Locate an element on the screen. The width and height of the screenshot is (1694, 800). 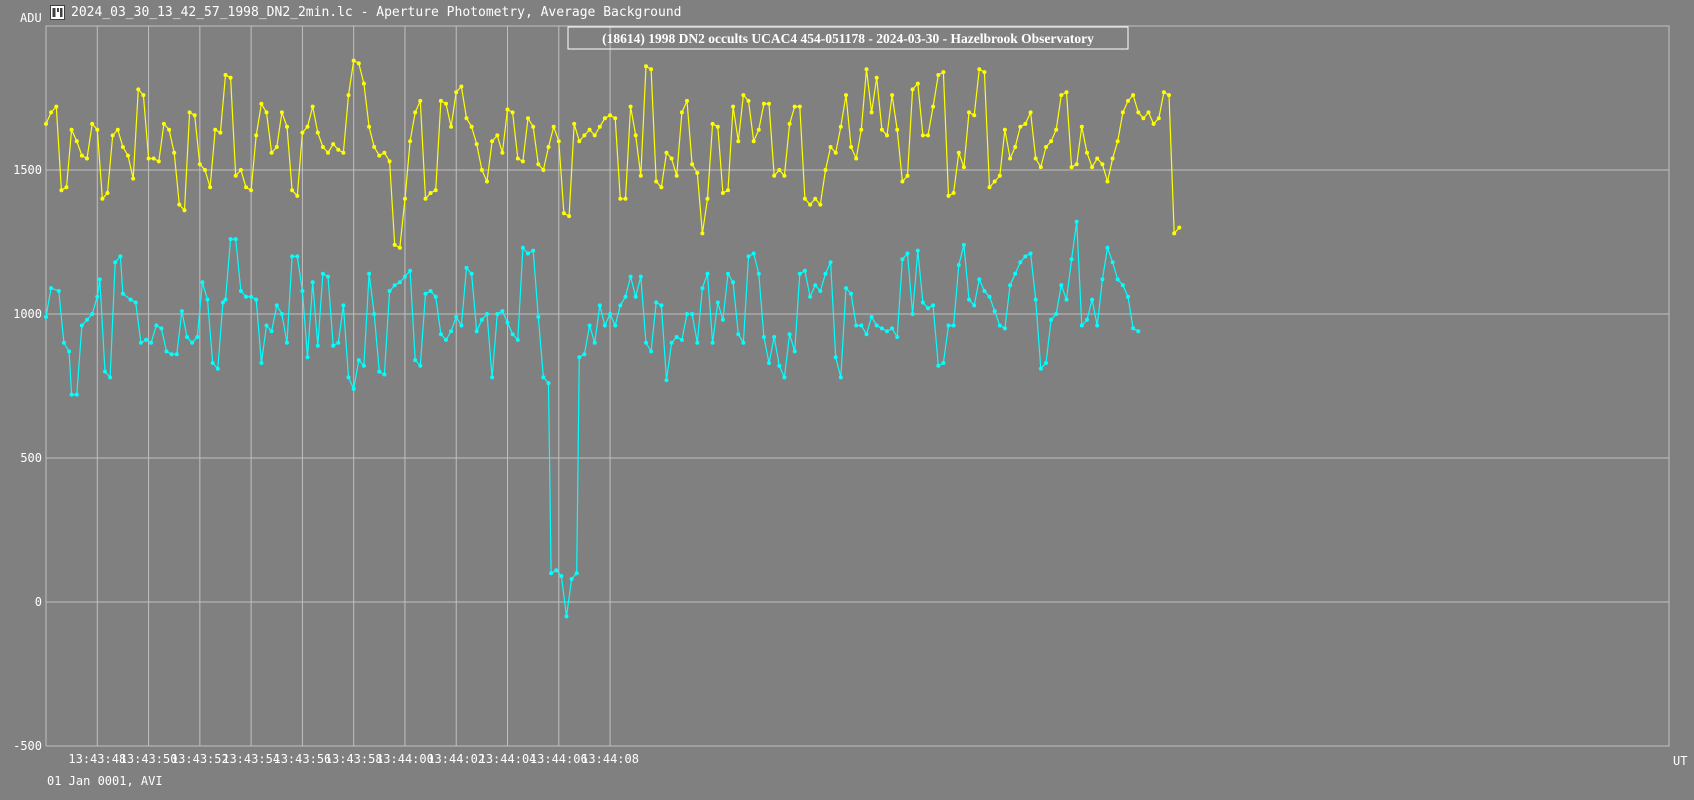
y-tick-label: 500 is located at coordinates (31, 458).